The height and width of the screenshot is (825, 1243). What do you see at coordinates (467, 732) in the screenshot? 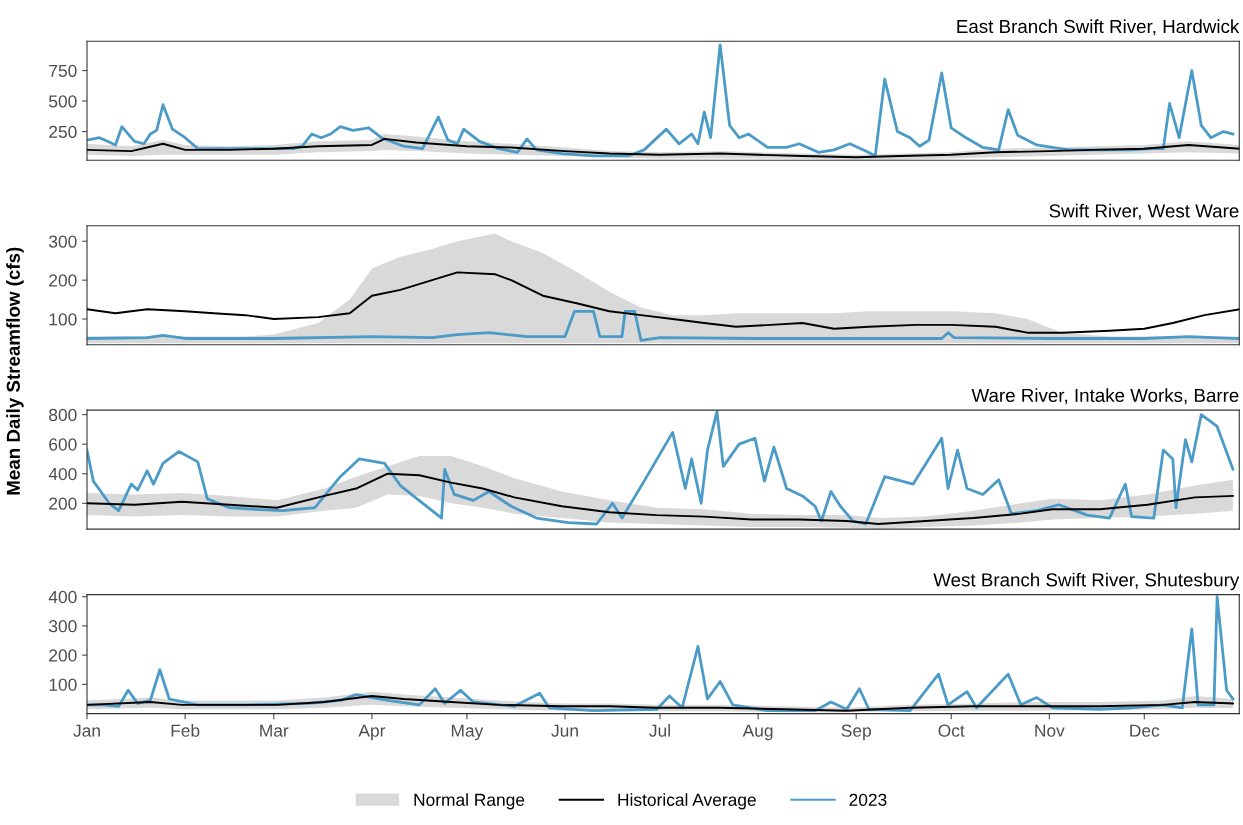
I see `x-tick-label: May` at bounding box center [467, 732].